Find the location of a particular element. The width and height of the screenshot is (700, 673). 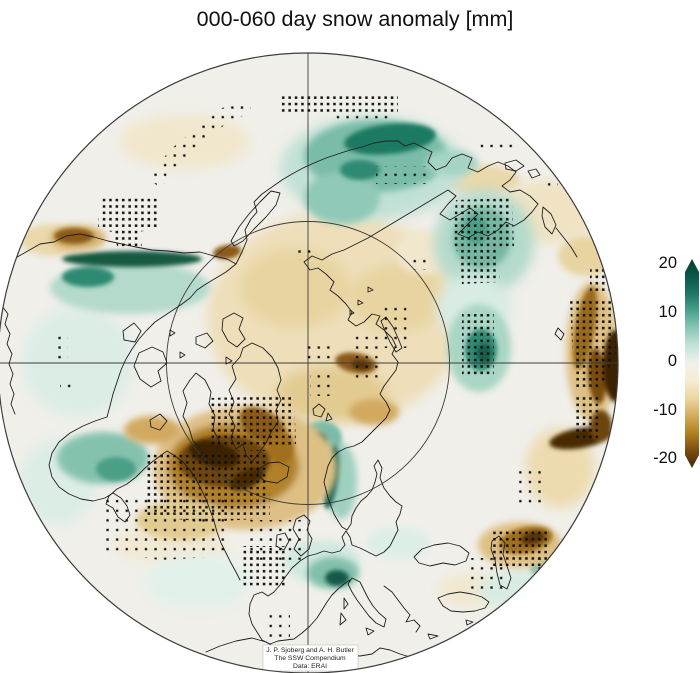

figure-title: 000-060 day snow anomaly [mm] is located at coordinates (355, 19).